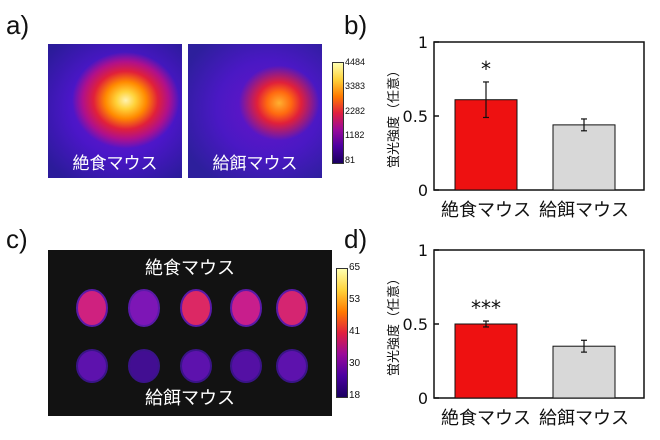 This screenshot has height=440, width=660. Describe the element at coordinates (350, 160) in the screenshot. I see `colorbar-a-tick: 81` at that location.